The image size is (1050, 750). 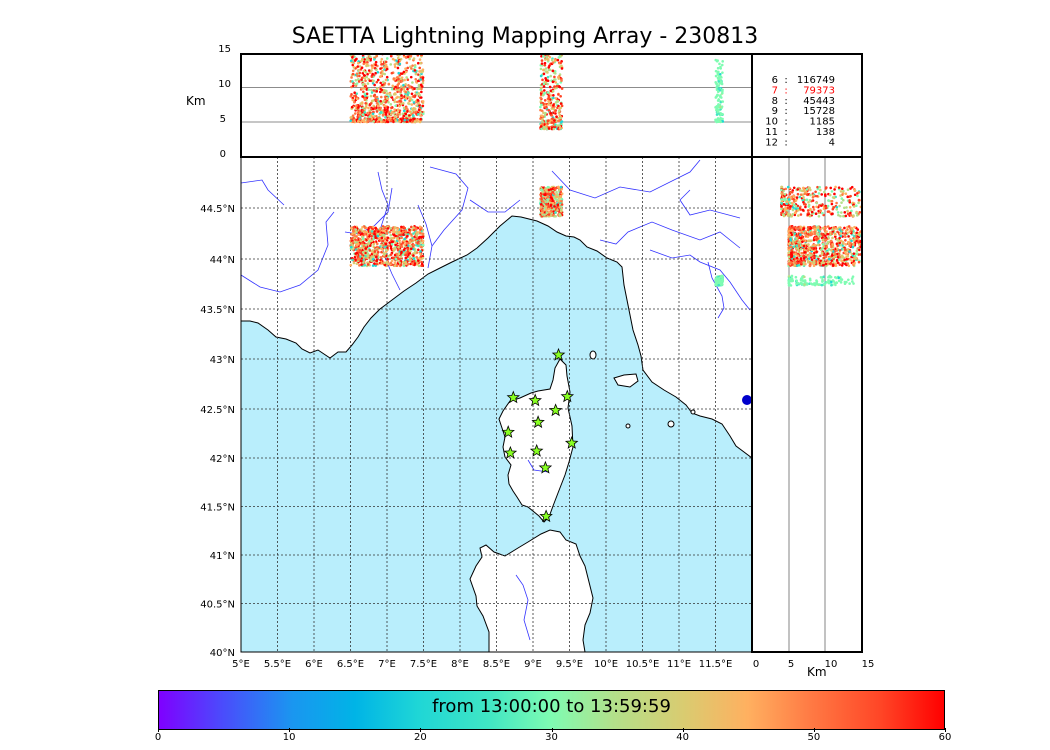 What do you see at coordinates (552, 730) in the screenshot?
I see `colorbar-tick-mark` at bounding box center [552, 730].